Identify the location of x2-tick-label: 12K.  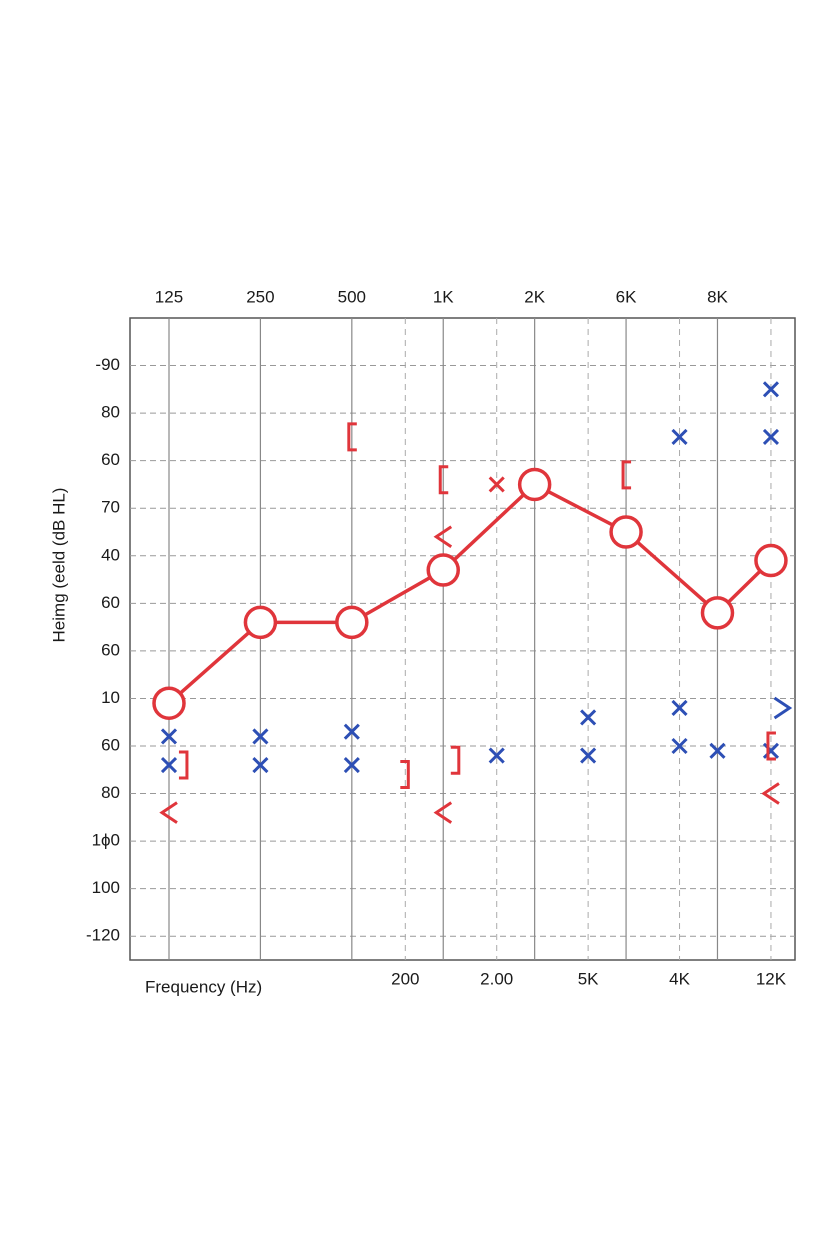
(771, 978).